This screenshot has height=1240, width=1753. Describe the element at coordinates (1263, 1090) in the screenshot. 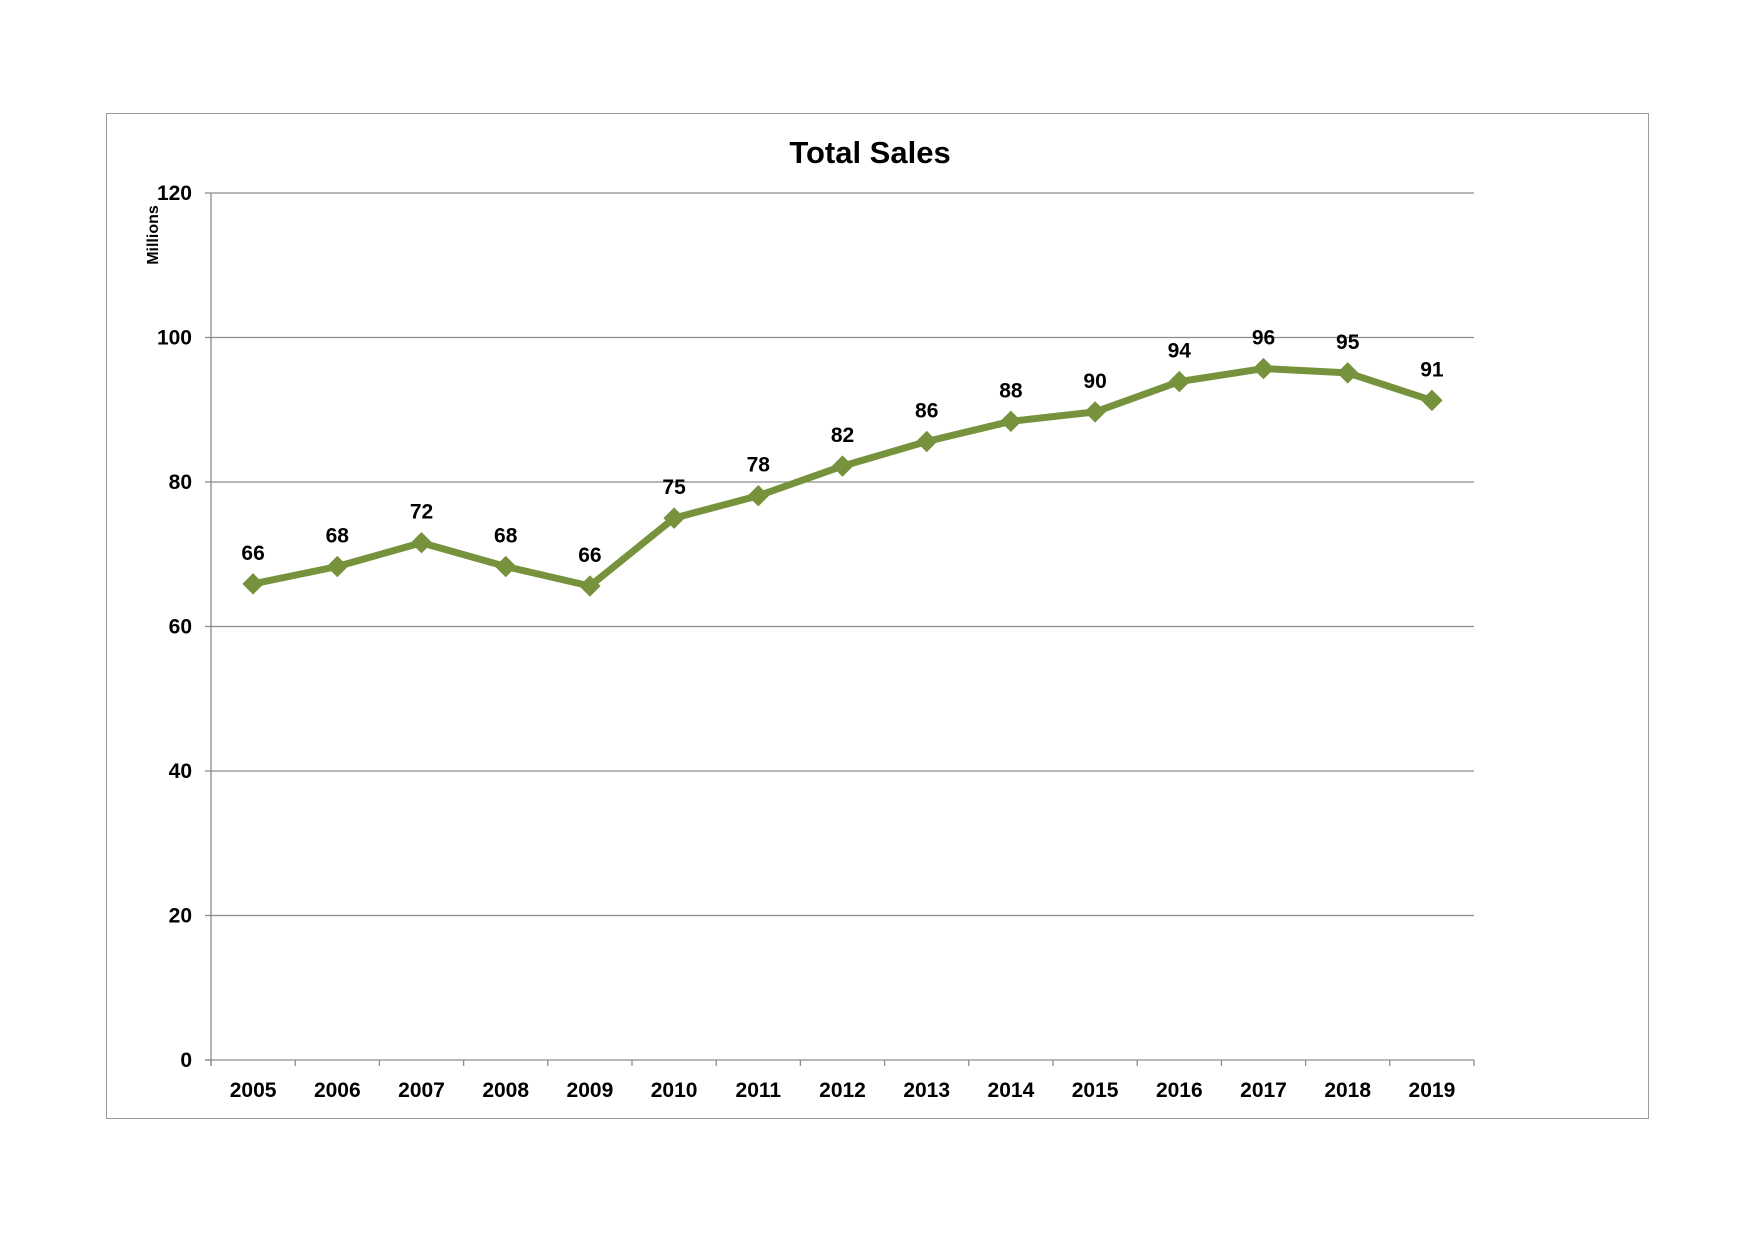

I see `x-tick-label-2017: 2017` at that location.